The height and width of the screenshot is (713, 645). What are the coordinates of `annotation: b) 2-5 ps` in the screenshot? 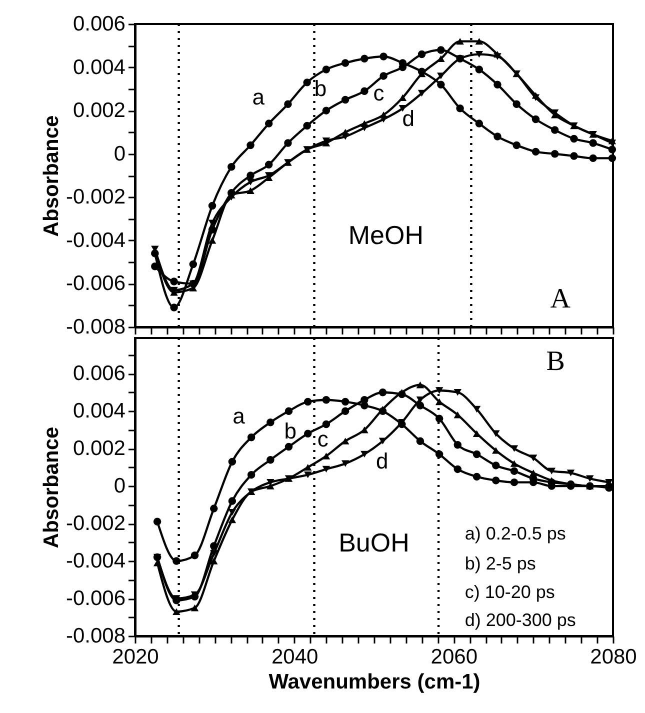 It's located at (500, 563).